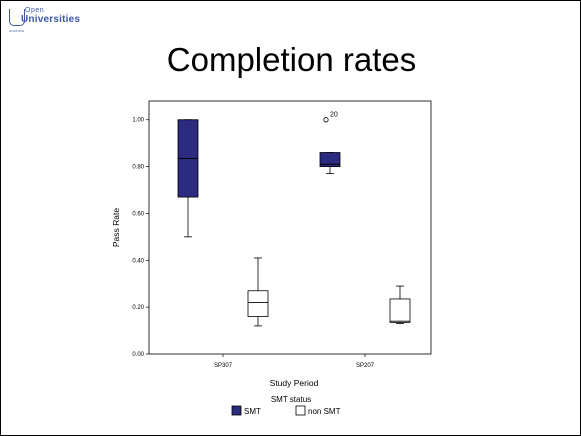  What do you see at coordinates (17, 30) in the screenshot?
I see `logo-sub-text: australia` at bounding box center [17, 30].